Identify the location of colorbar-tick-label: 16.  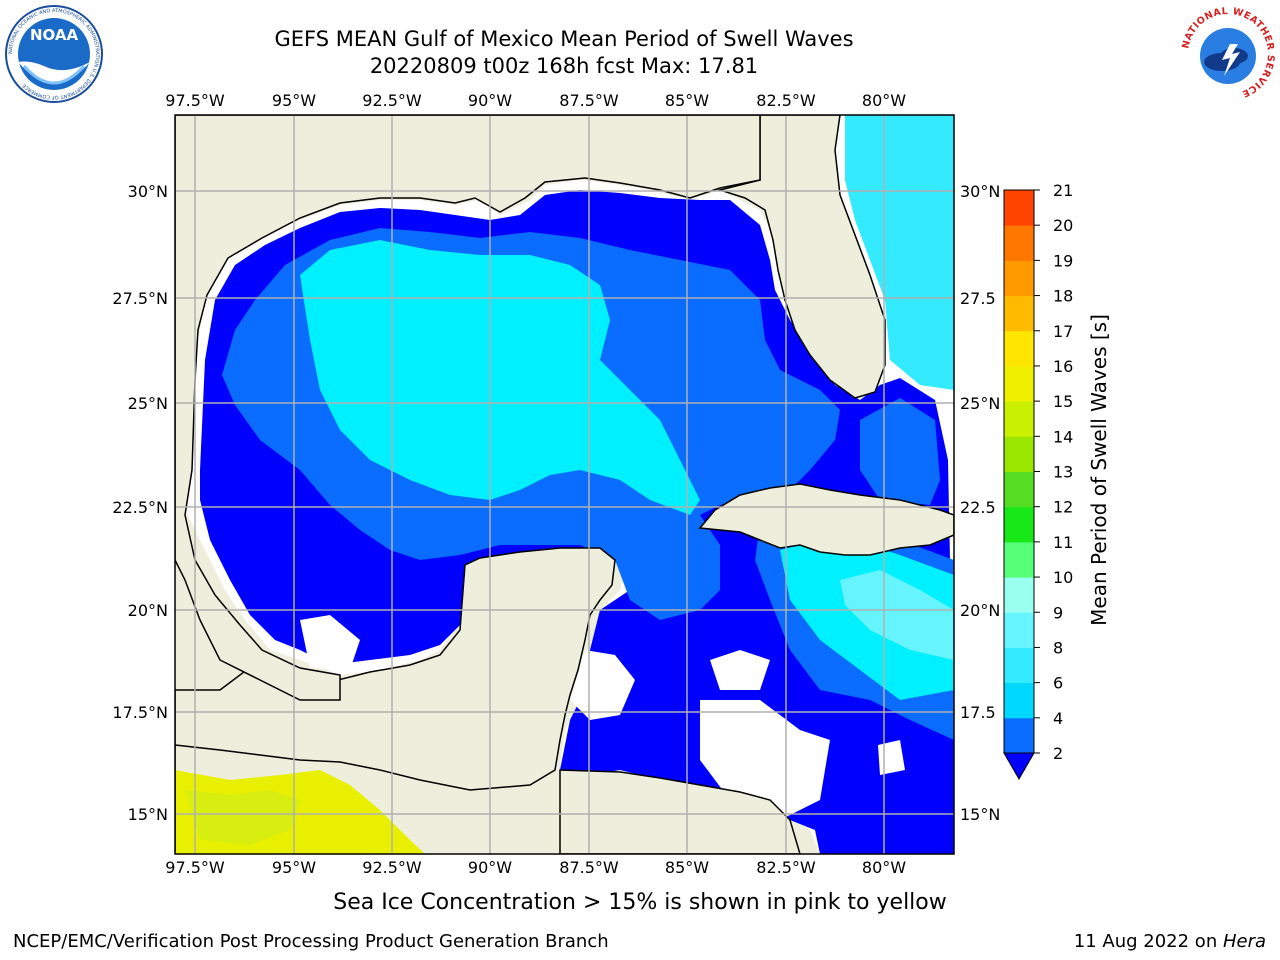
(1063, 366).